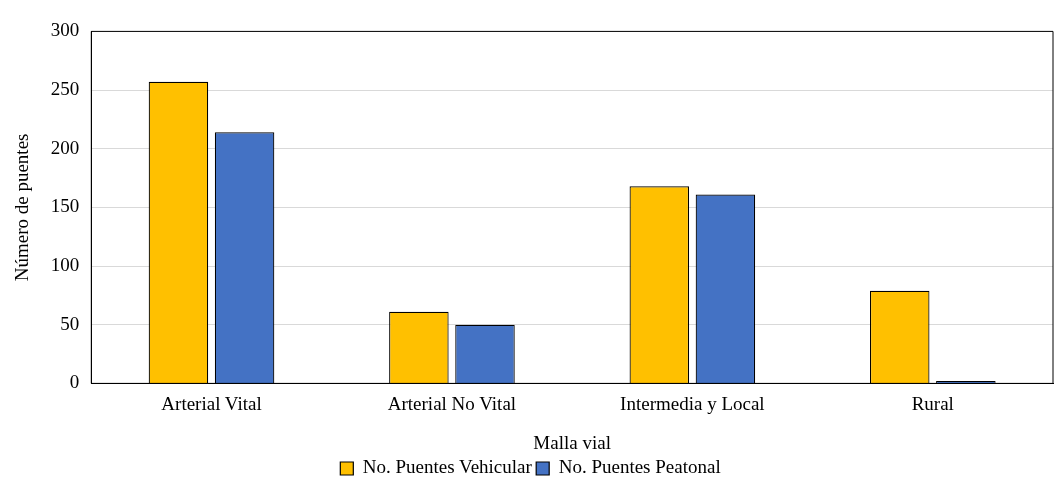 Image resolution: width=1063 pixels, height=497 pixels. Describe the element at coordinates (65, 206) in the screenshot. I see `y-tick-label: 150` at that location.